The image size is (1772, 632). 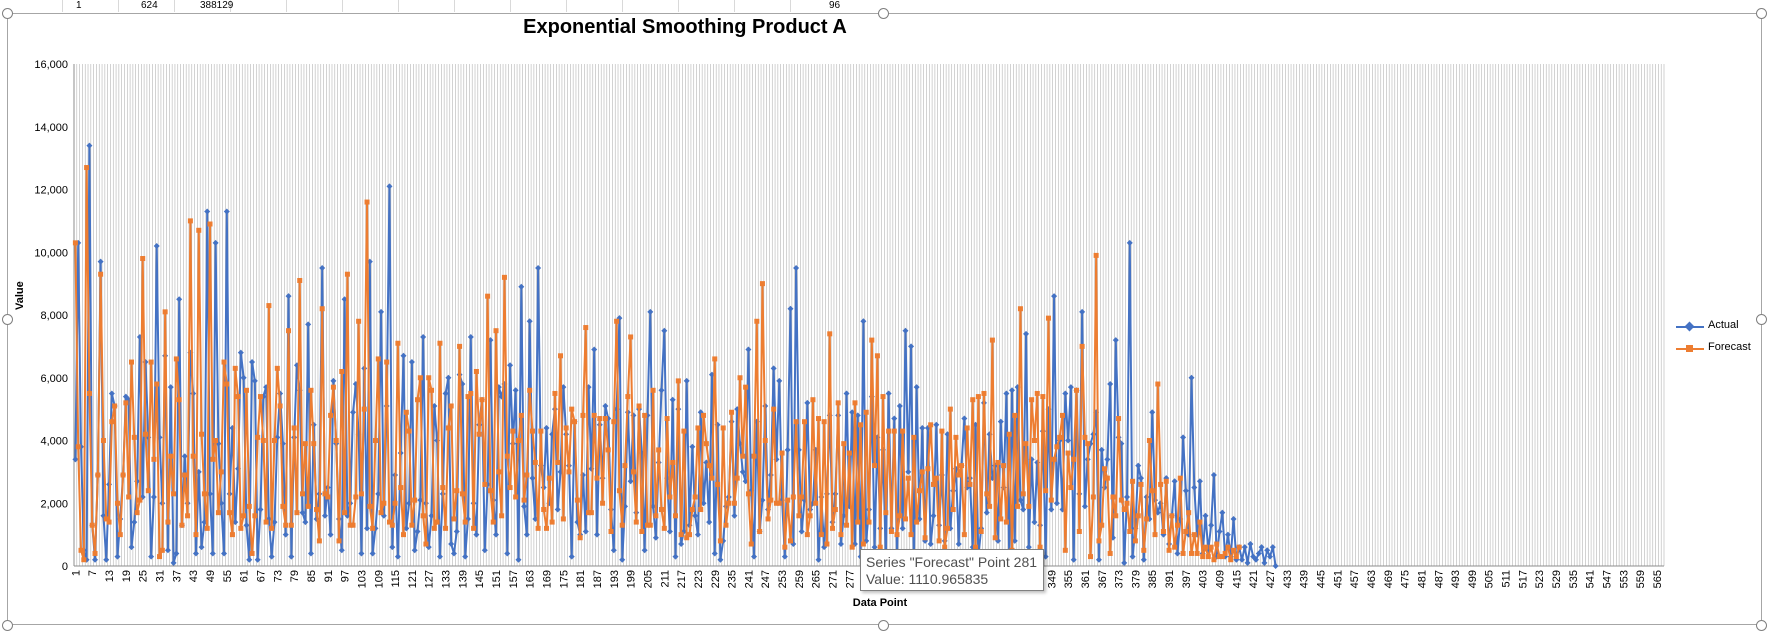 What do you see at coordinates (217, 5) in the screenshot?
I see `cell-value: 388129` at bounding box center [217, 5].